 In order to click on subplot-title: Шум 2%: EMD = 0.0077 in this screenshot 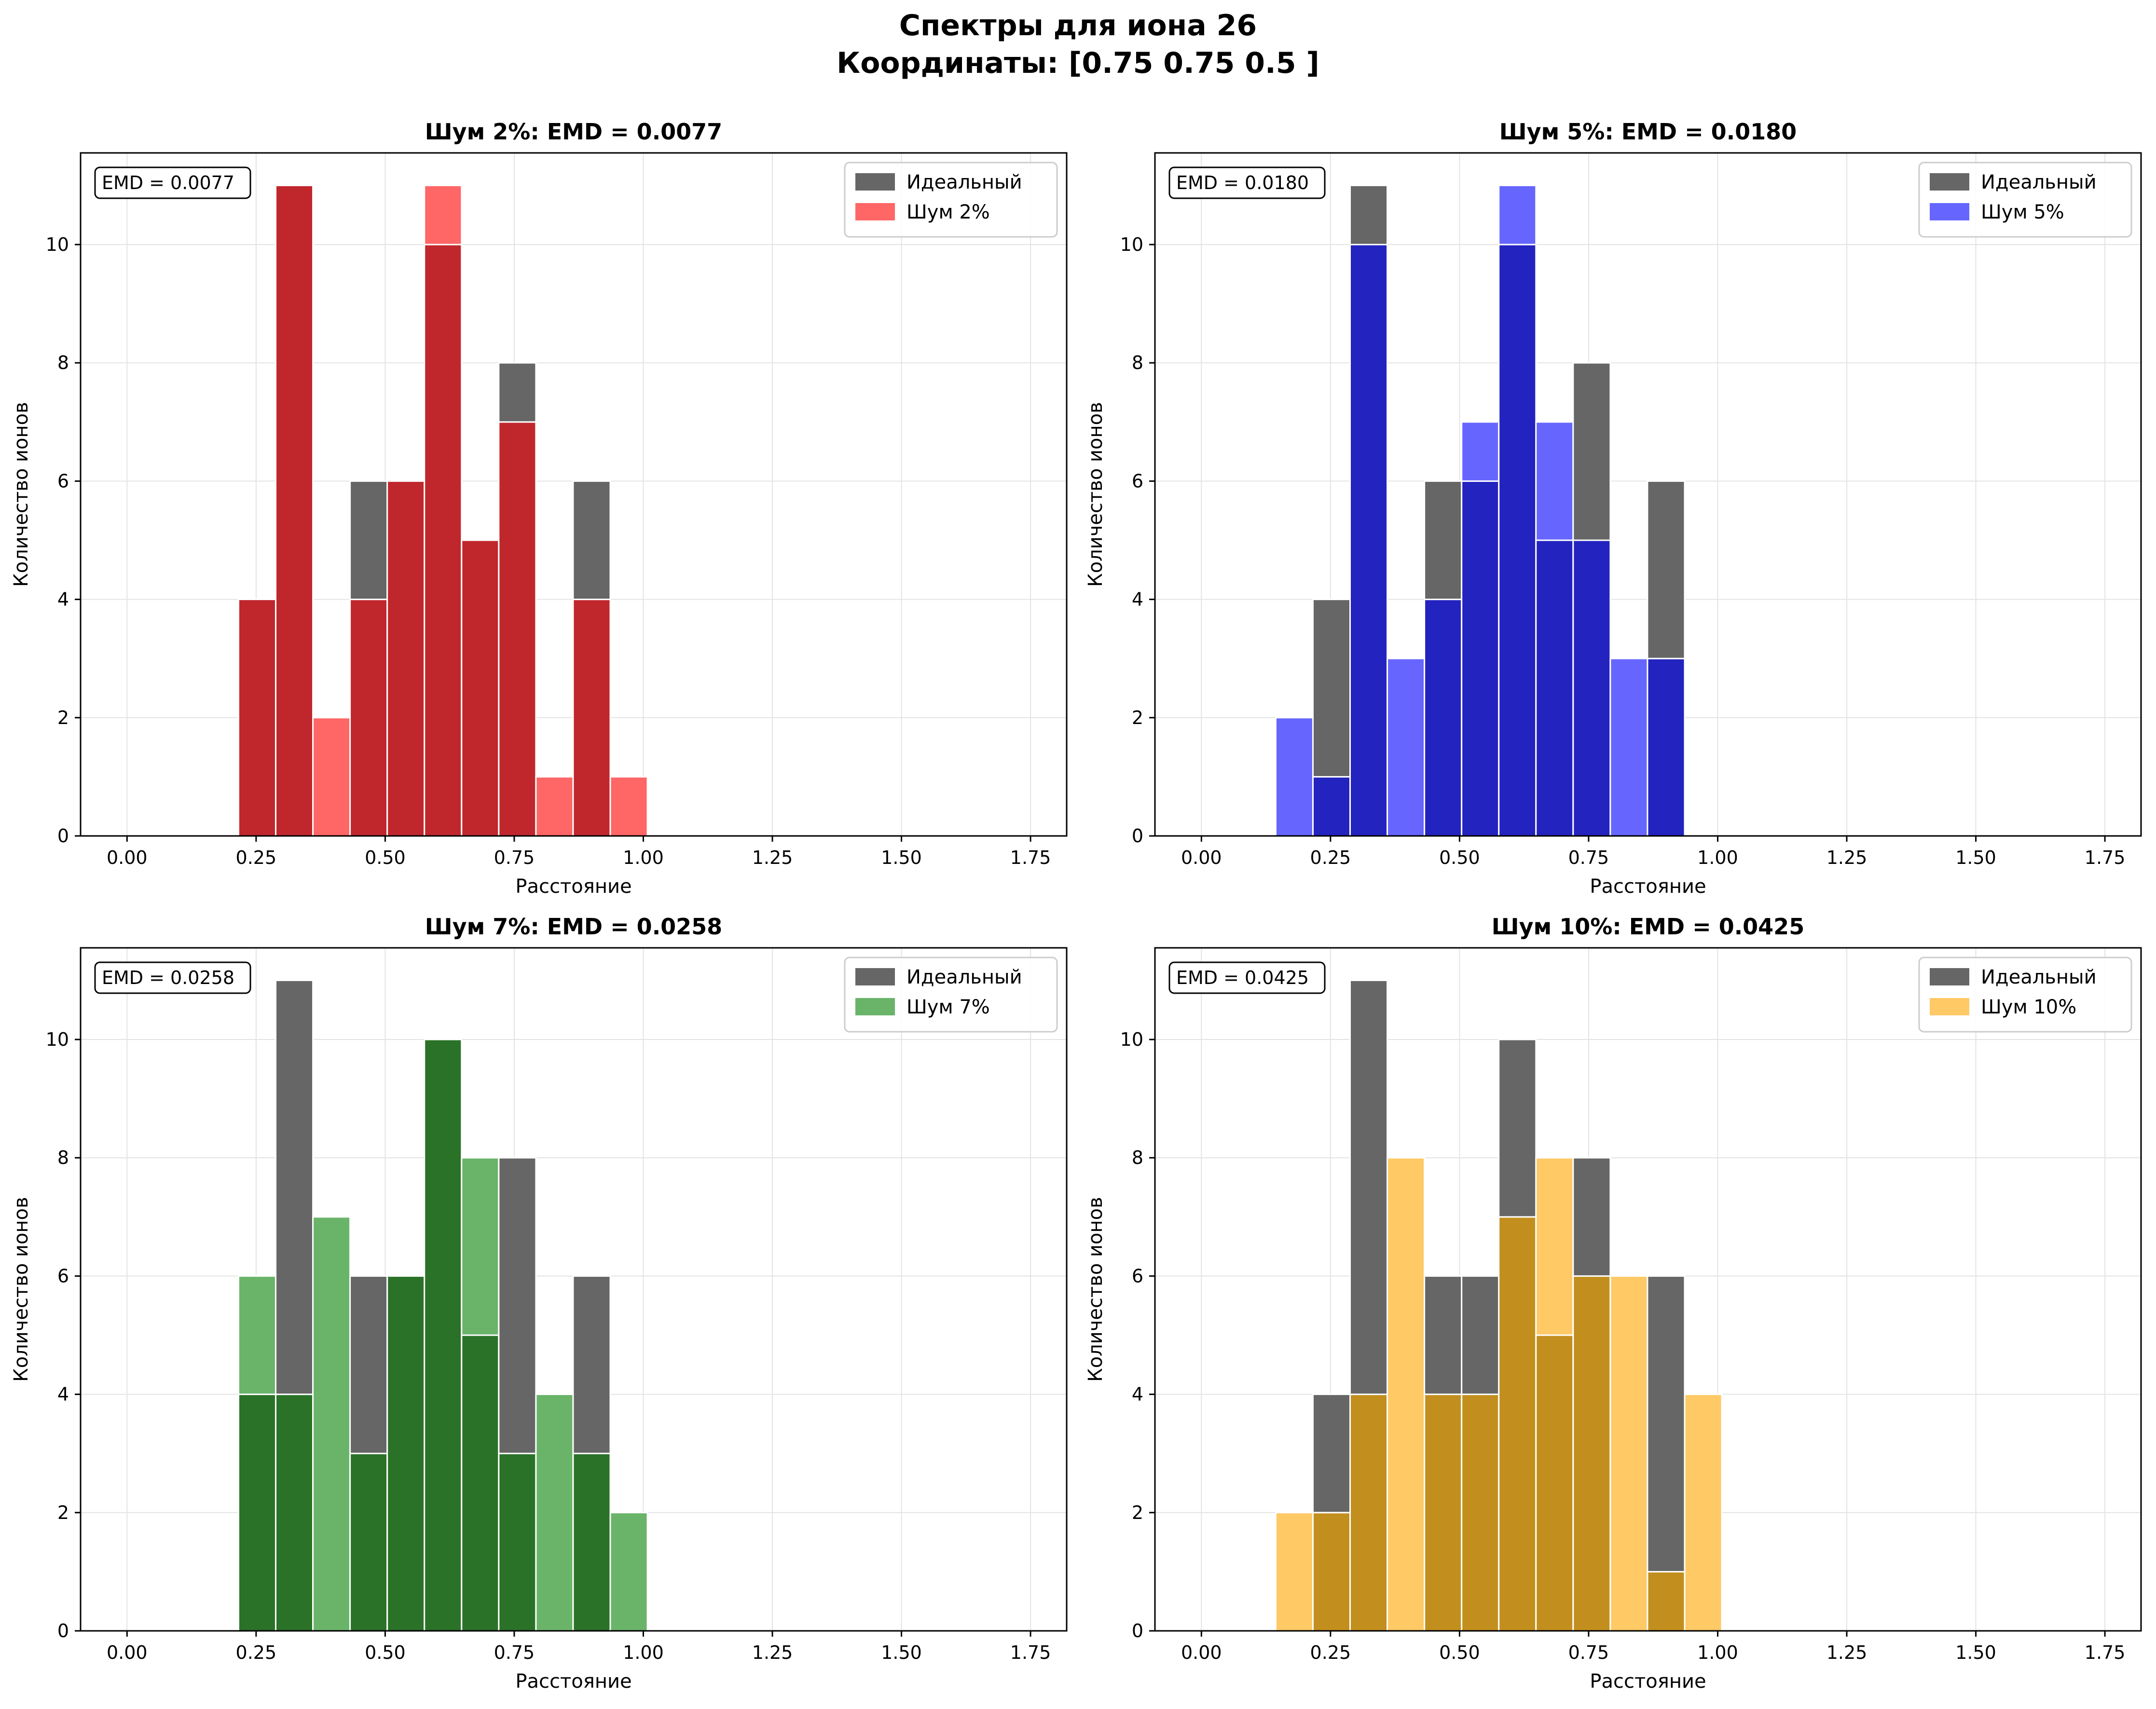, I will do `click(573, 132)`.